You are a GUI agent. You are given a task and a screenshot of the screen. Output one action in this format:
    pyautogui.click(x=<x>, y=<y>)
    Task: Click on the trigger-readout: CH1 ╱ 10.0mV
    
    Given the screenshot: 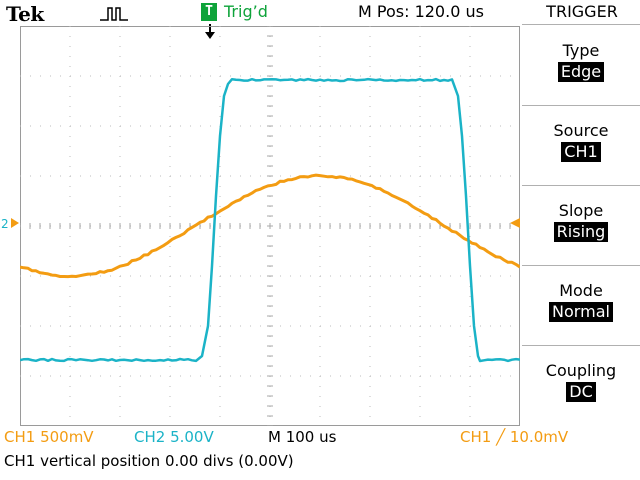 What is the action you would take?
    pyautogui.click(x=514, y=437)
    